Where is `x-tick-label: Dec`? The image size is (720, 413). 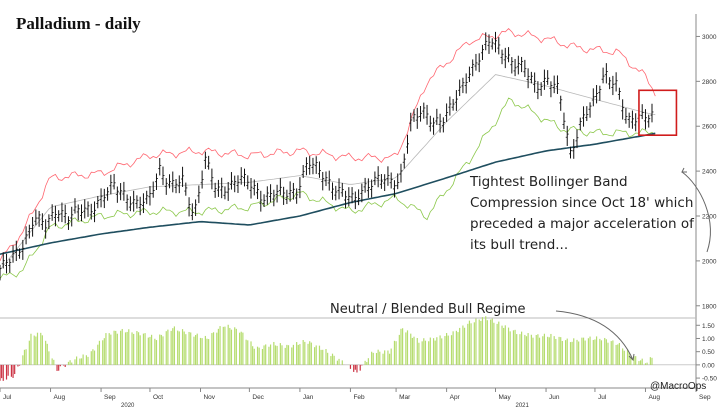 x-tick-label: Dec is located at coordinates (258, 397).